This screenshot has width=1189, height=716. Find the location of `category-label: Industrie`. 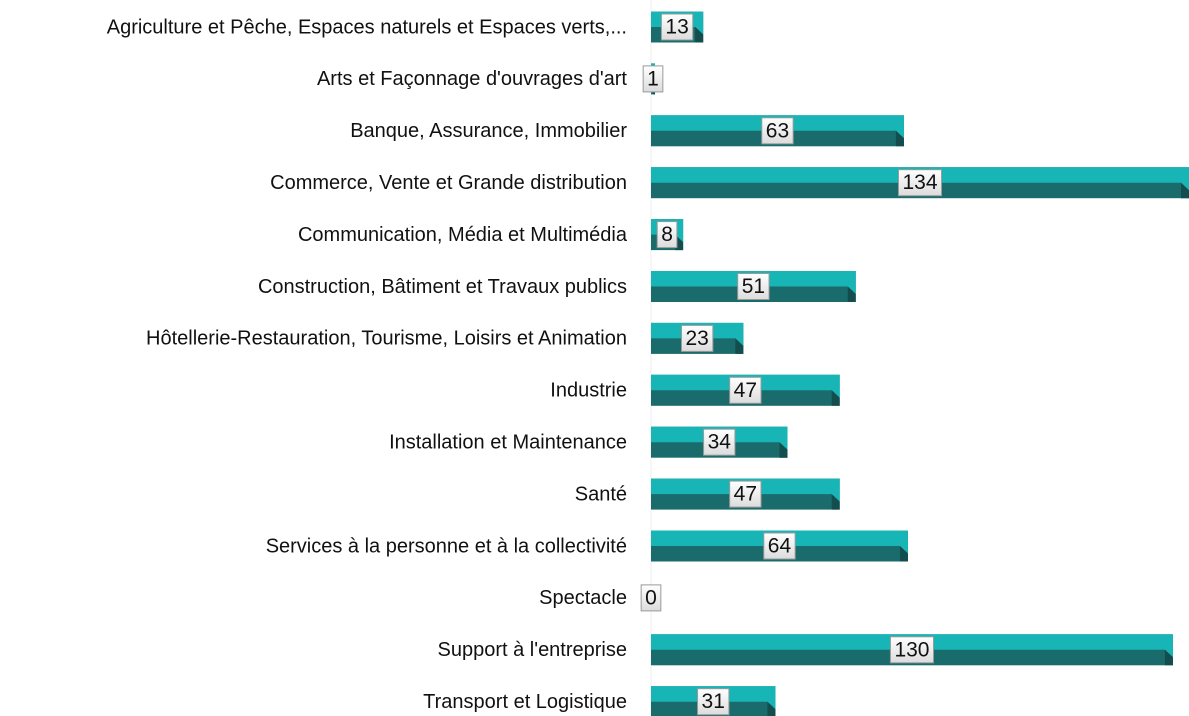

category-label: Industrie is located at coordinates (588, 391).